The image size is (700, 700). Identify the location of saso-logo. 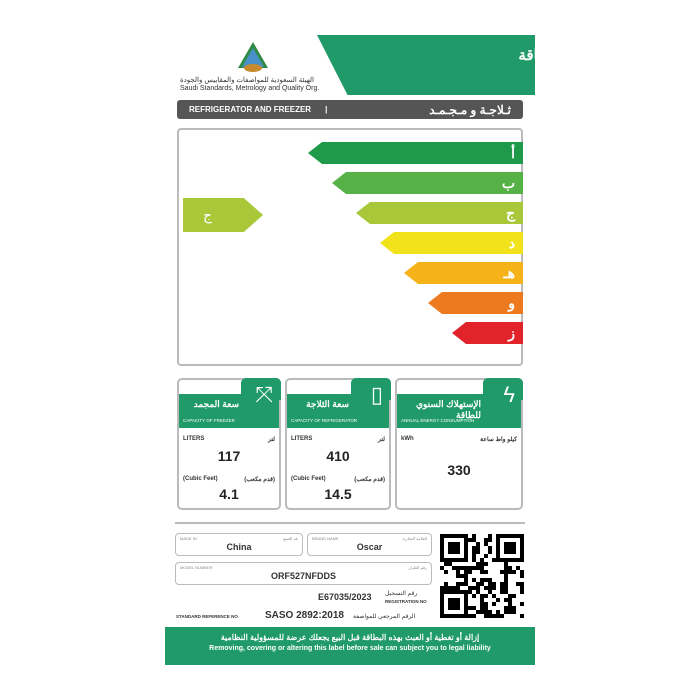
(253, 57).